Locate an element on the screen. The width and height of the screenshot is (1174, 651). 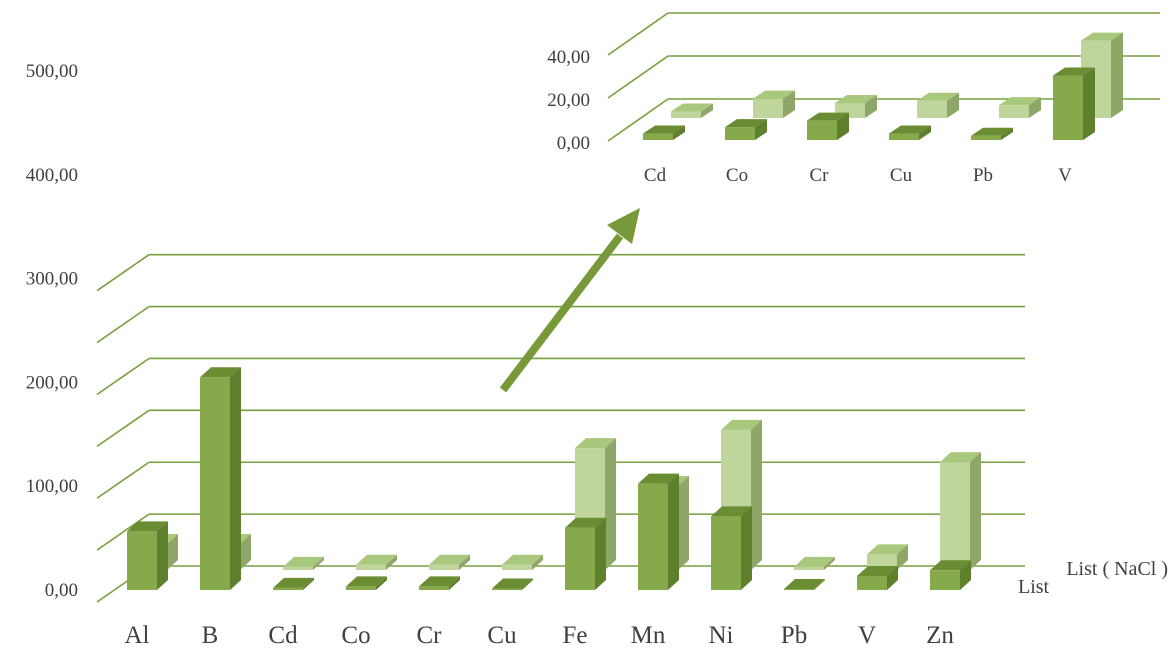
x-tick-label: Cu is located at coordinates (502, 634).